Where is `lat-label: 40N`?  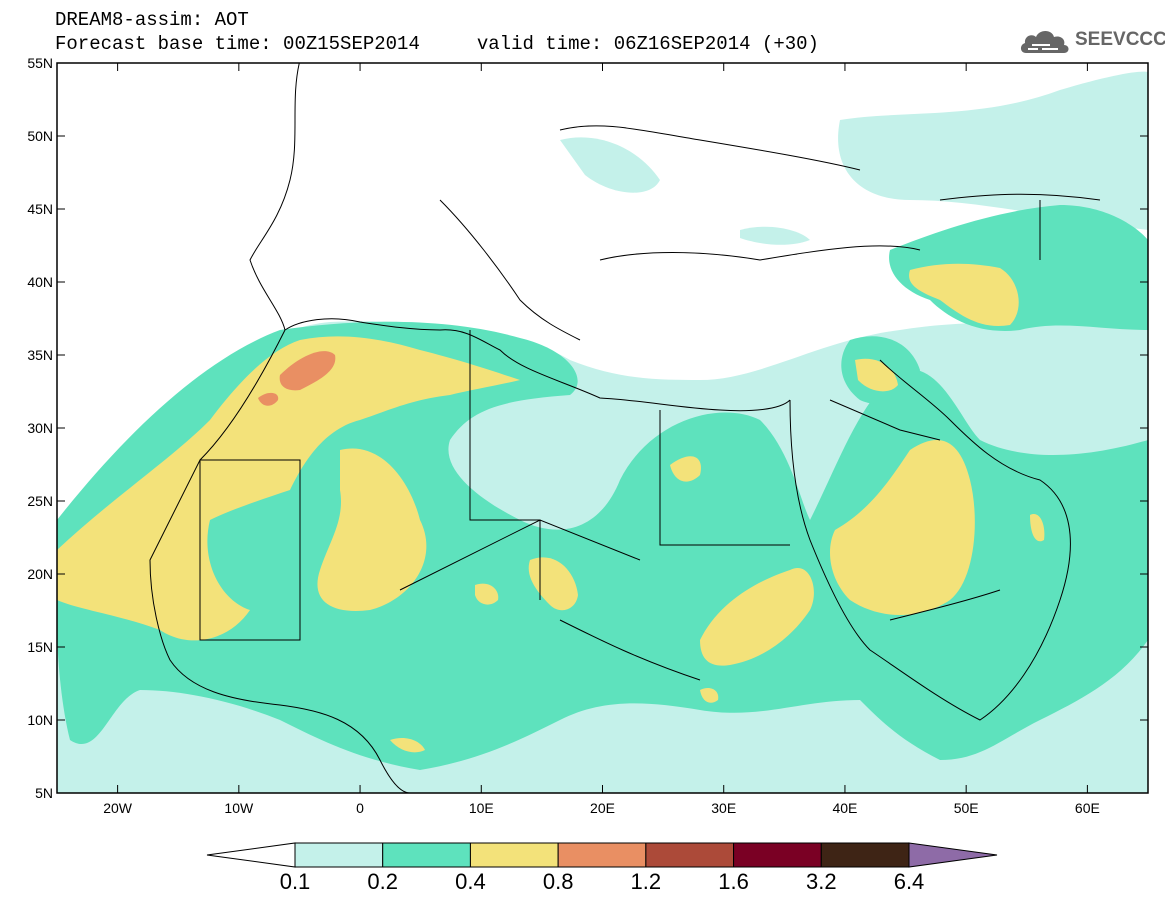 lat-label: 40N is located at coordinates (40, 282).